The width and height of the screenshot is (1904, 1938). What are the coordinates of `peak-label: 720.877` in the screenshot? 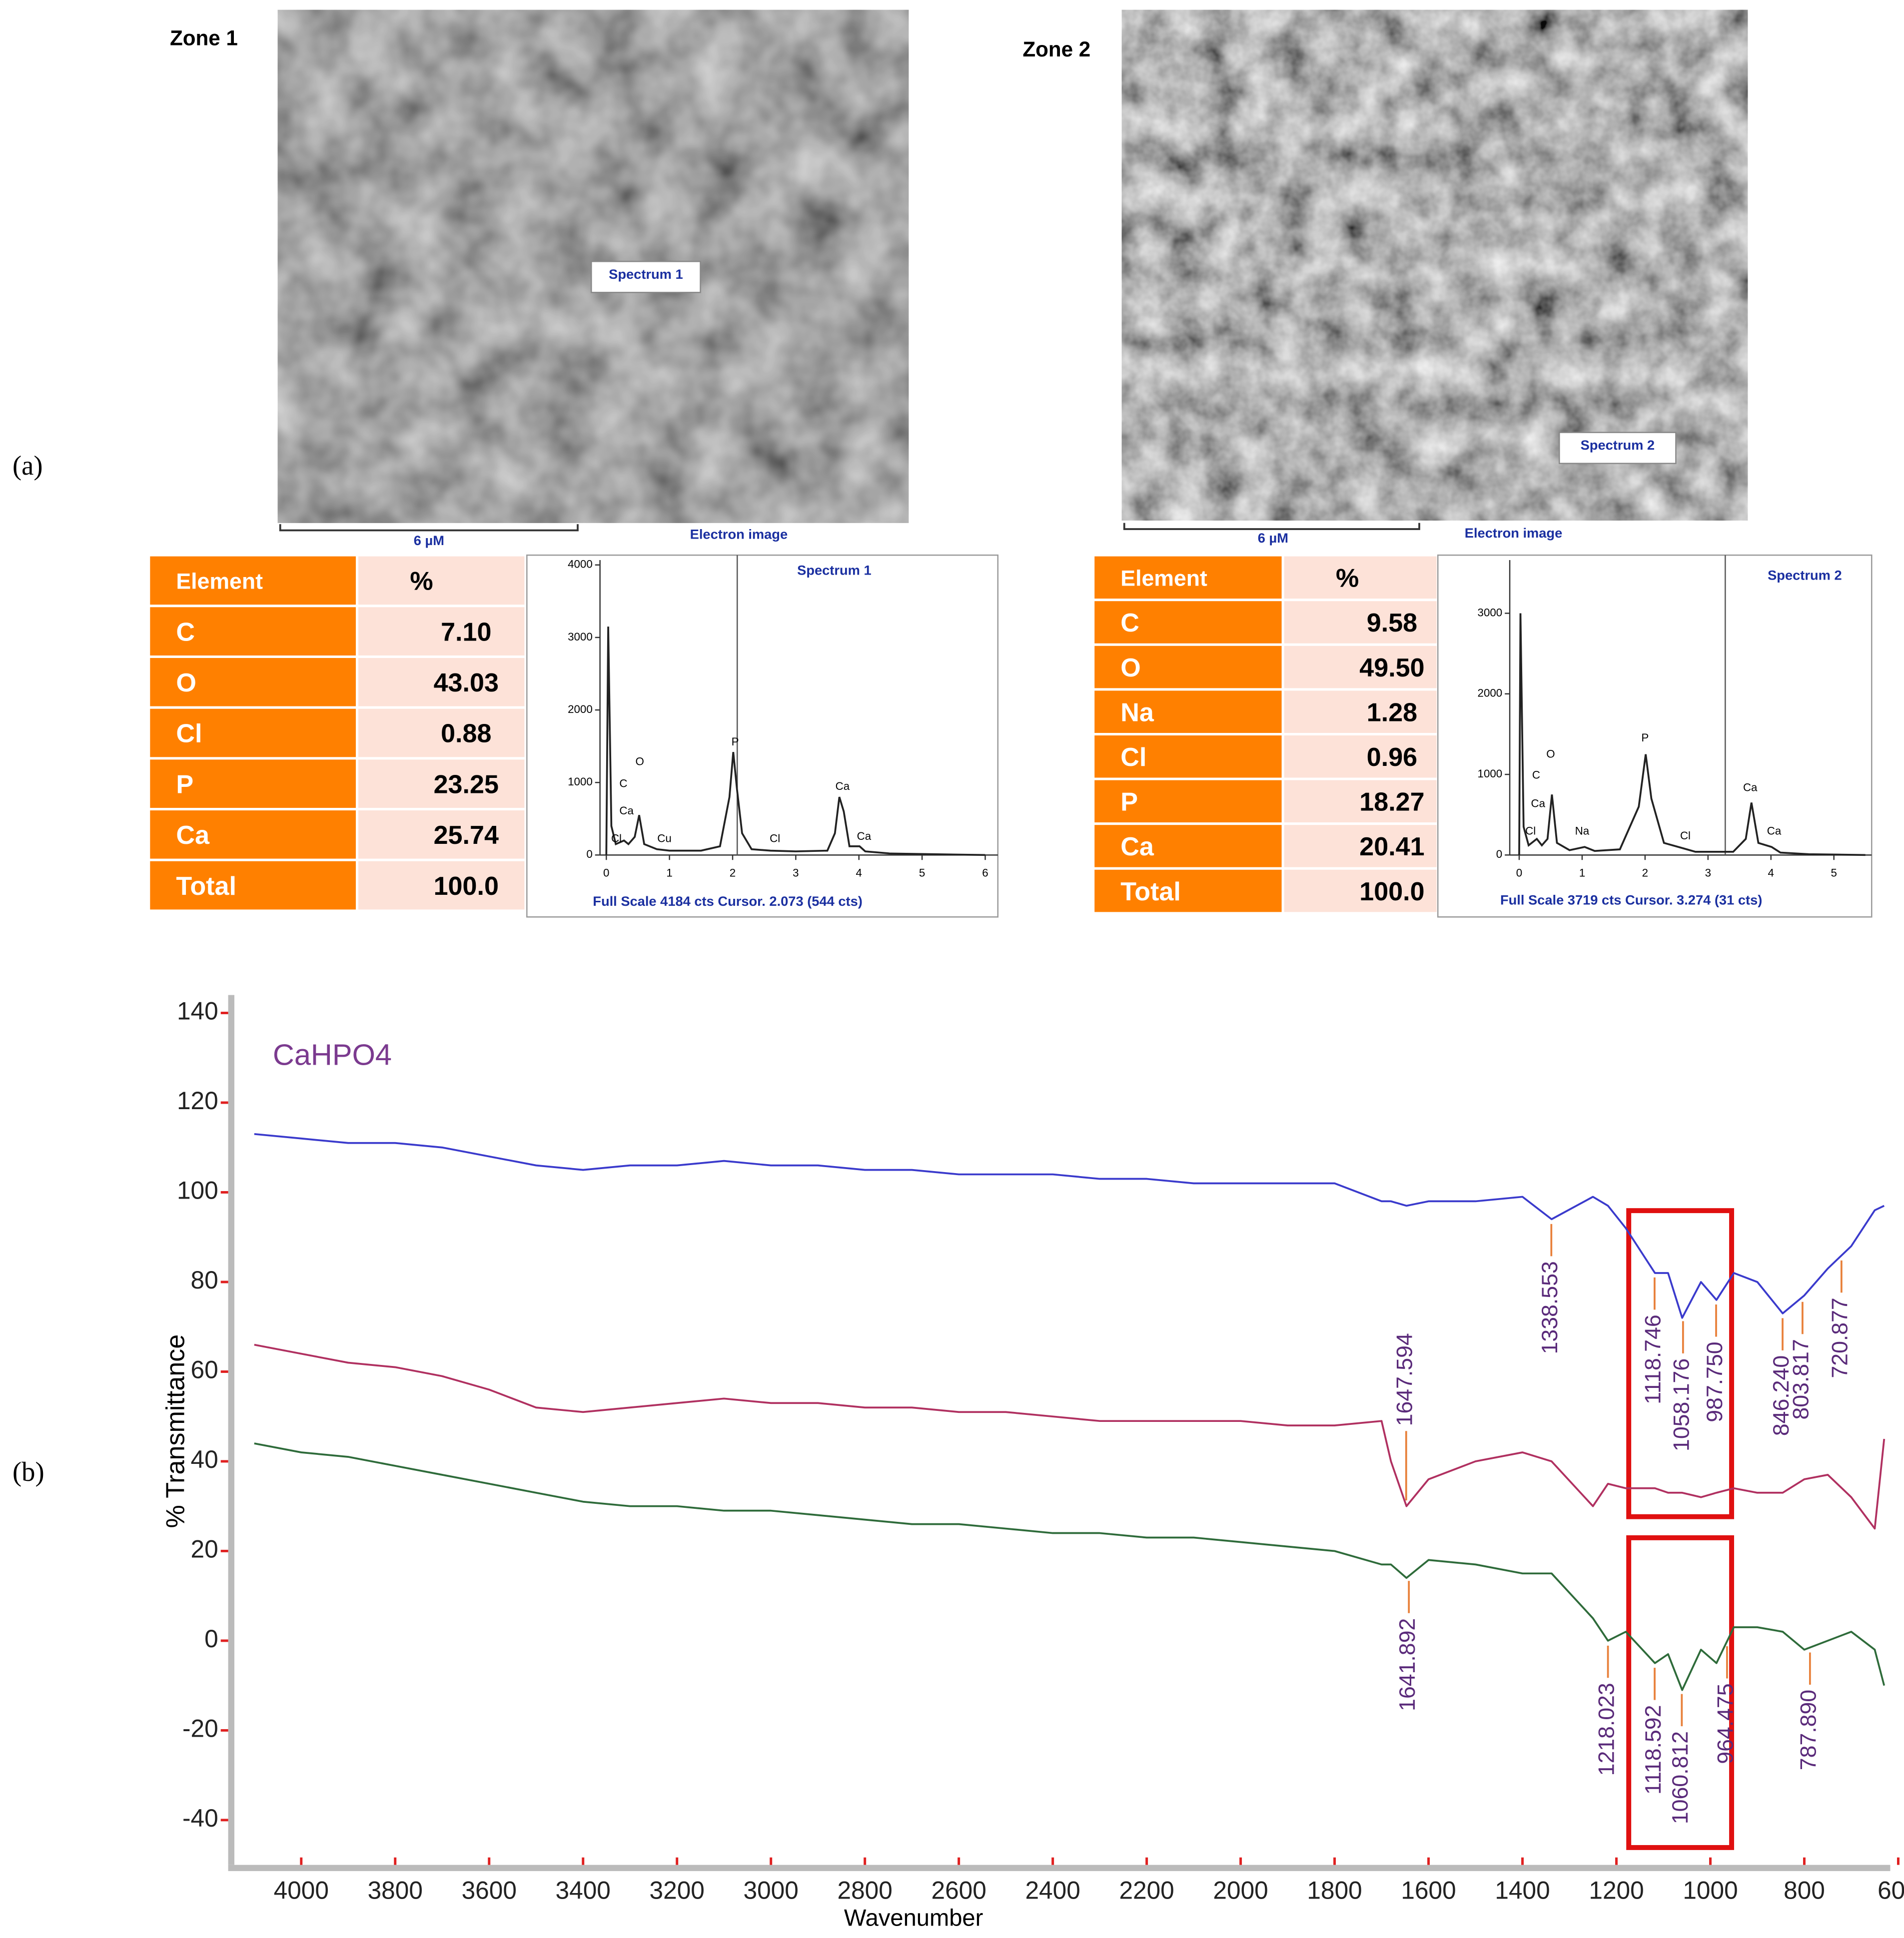 It's located at (1840, 1337).